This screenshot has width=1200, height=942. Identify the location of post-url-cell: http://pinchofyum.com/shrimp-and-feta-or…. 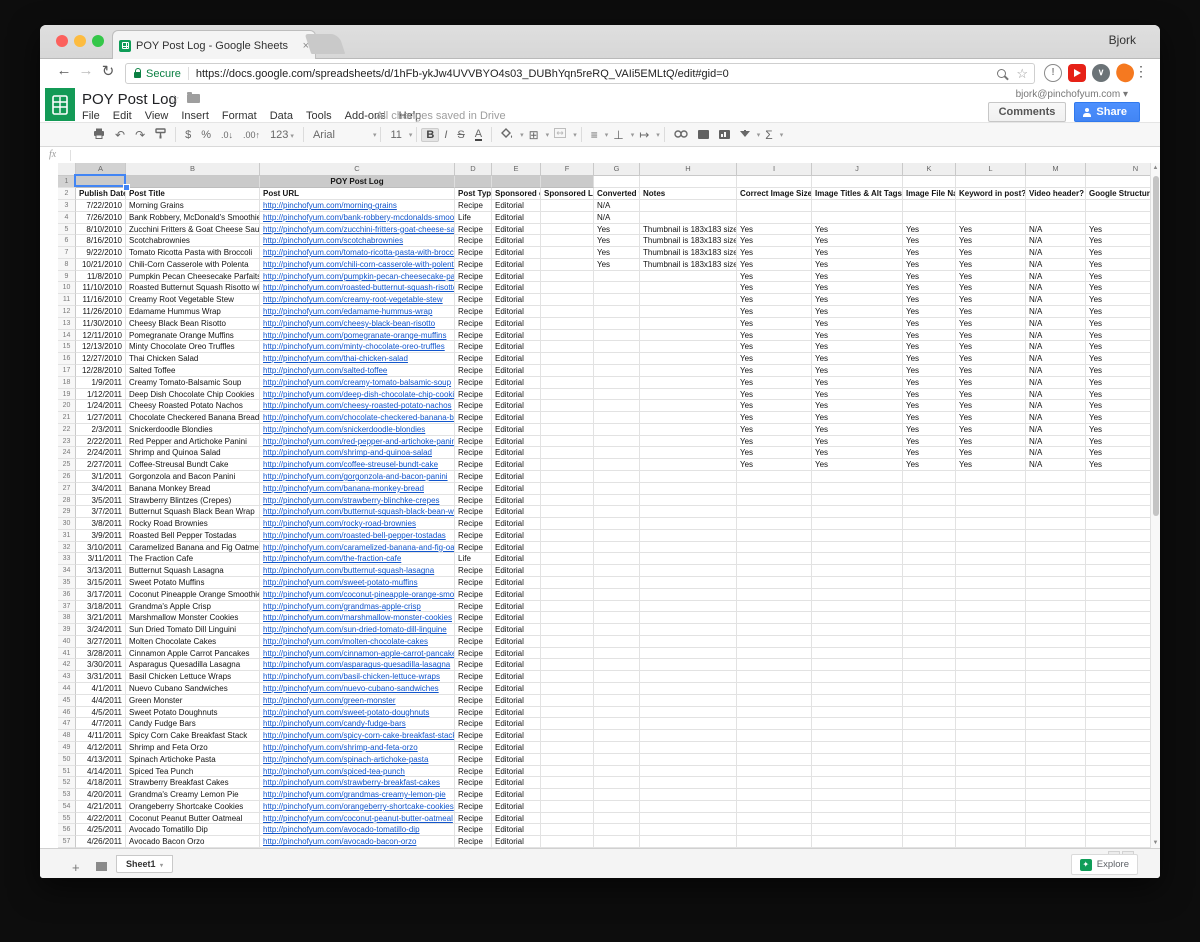
(357, 747).